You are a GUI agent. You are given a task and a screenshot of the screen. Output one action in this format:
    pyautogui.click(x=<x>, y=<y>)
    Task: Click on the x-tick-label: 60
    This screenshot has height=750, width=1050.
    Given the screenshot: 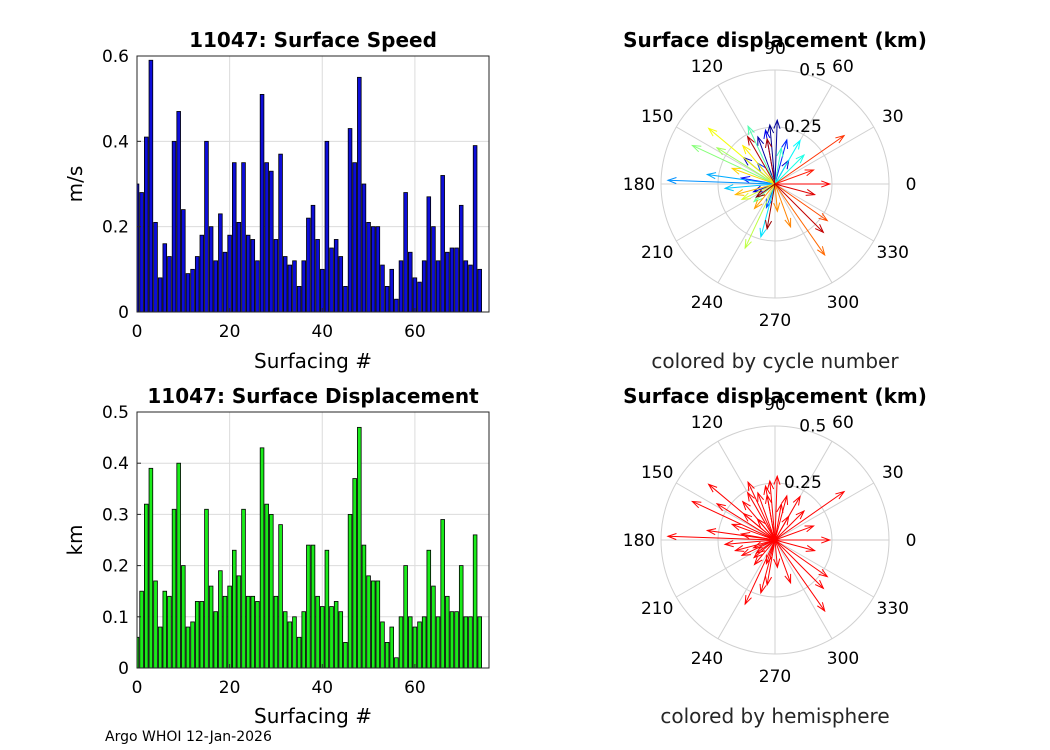 What is the action you would take?
    pyautogui.click(x=415, y=332)
    